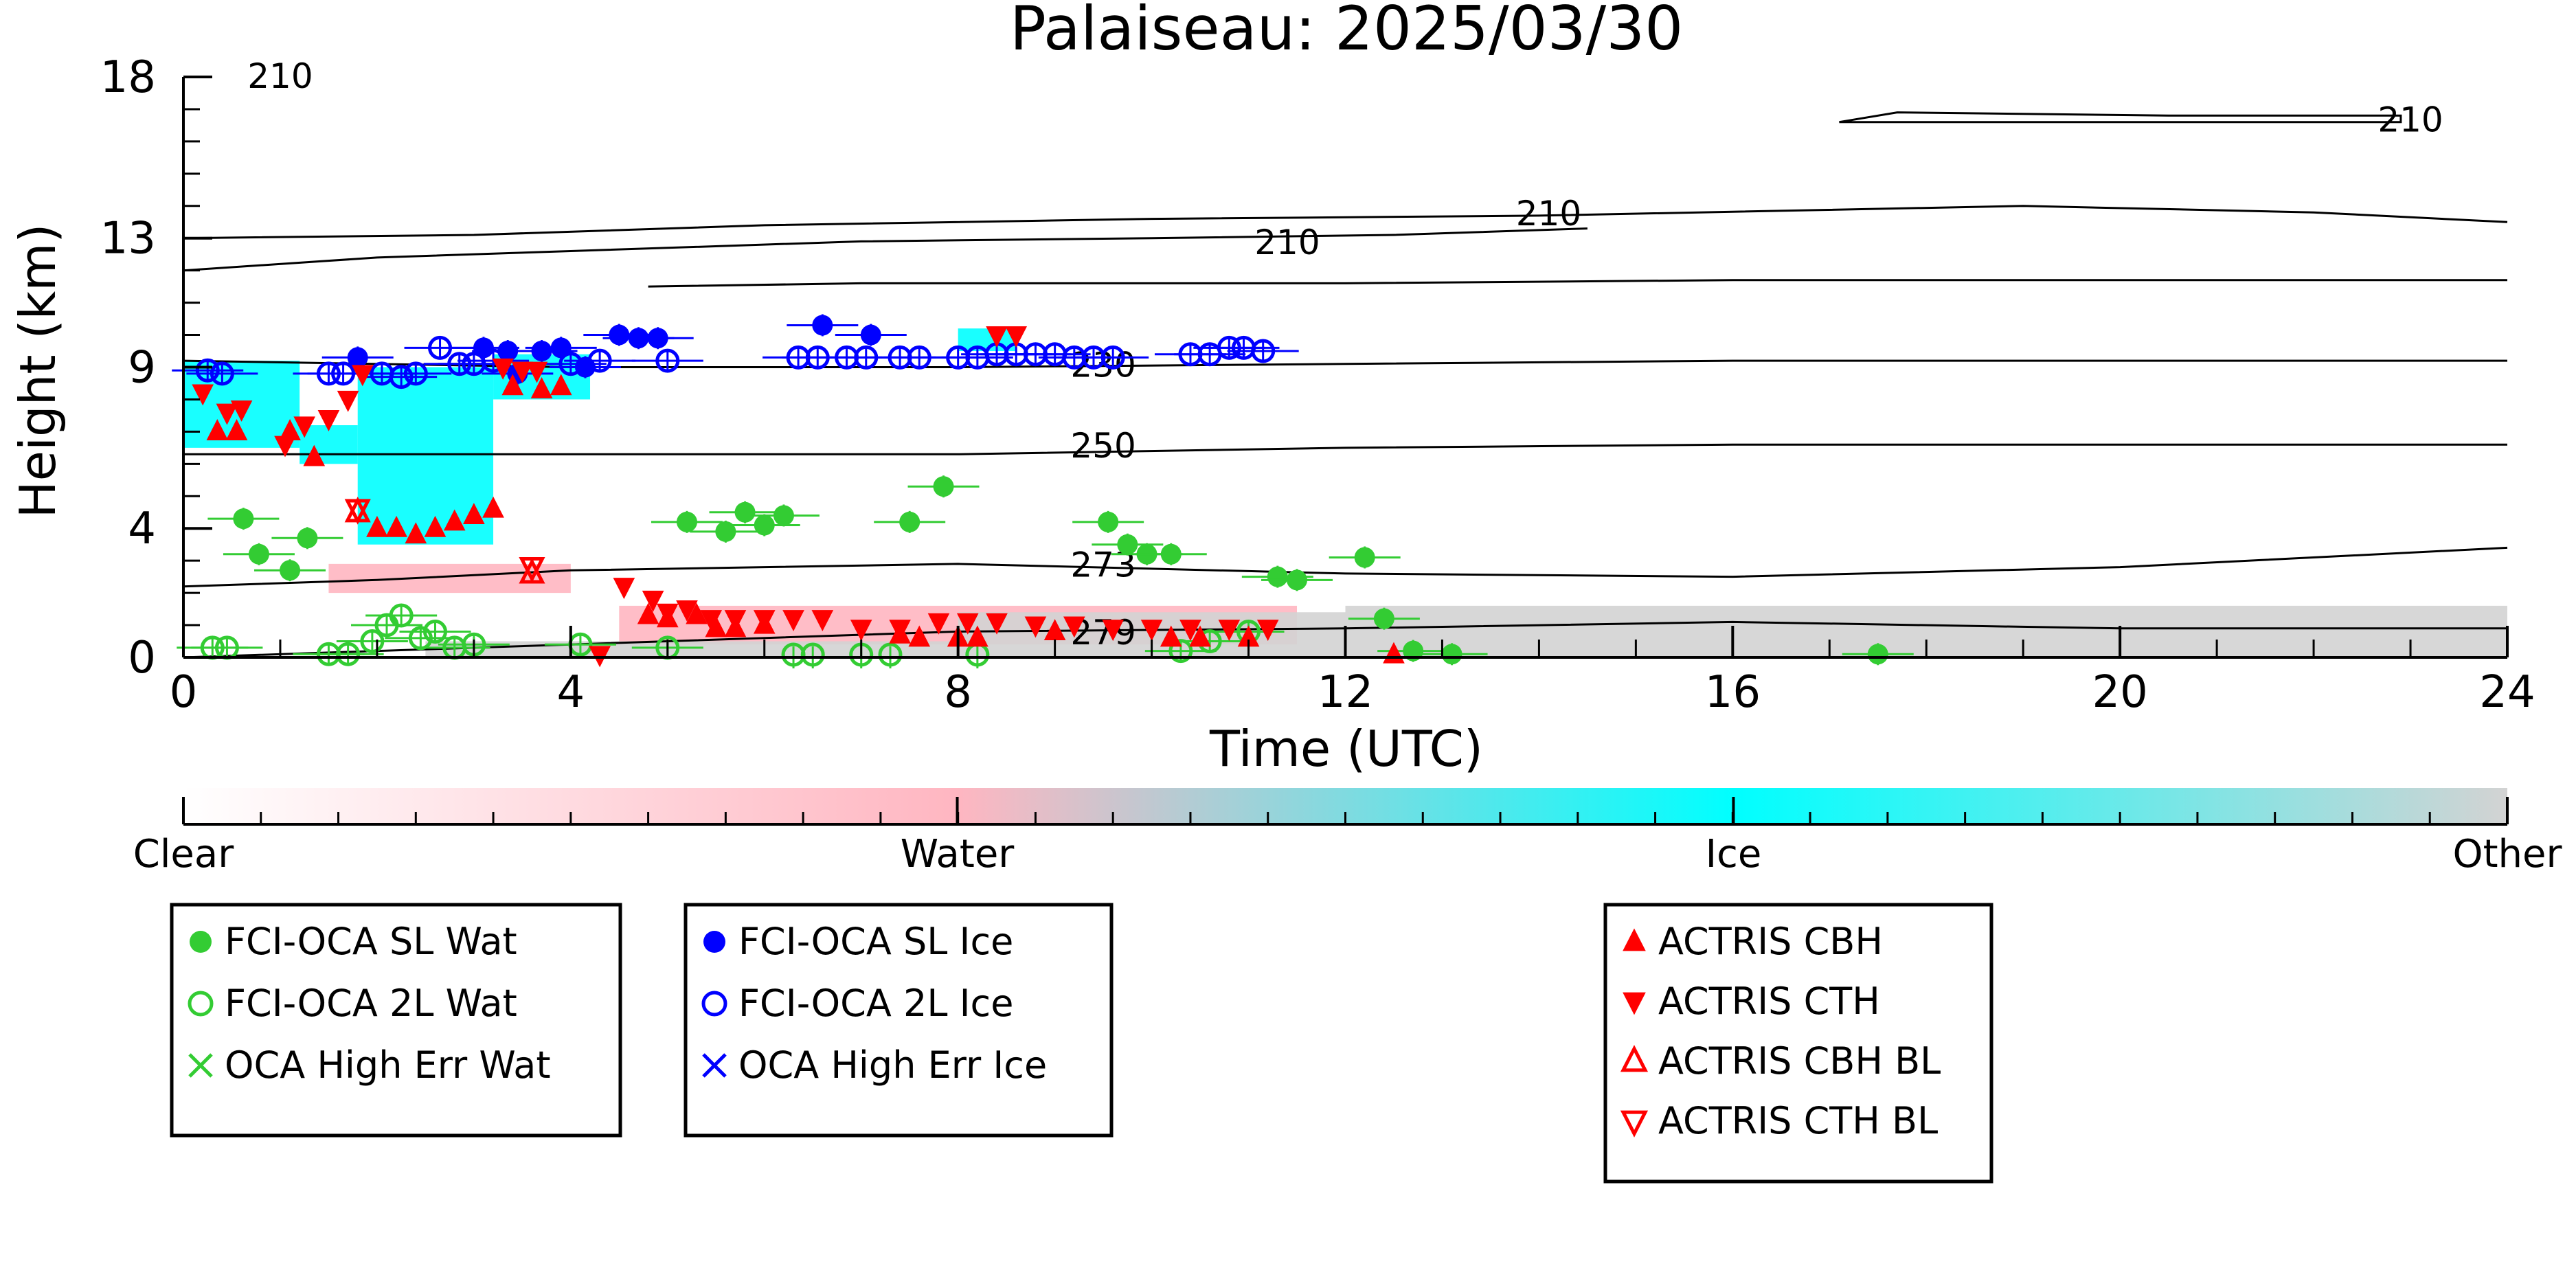  Describe the element at coordinates (1060, 570) in the screenshot. I see `series-fci-oca-sl-wat` at that location.